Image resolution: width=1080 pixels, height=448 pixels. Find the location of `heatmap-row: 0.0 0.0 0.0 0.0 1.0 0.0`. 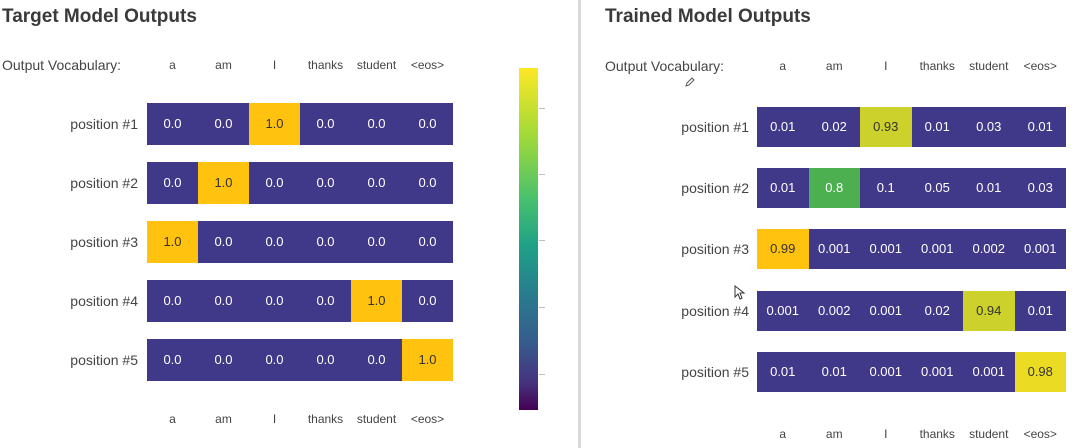

heatmap-row: 0.0 0.0 0.0 0.0 1.0 0.0 is located at coordinates (300, 301).